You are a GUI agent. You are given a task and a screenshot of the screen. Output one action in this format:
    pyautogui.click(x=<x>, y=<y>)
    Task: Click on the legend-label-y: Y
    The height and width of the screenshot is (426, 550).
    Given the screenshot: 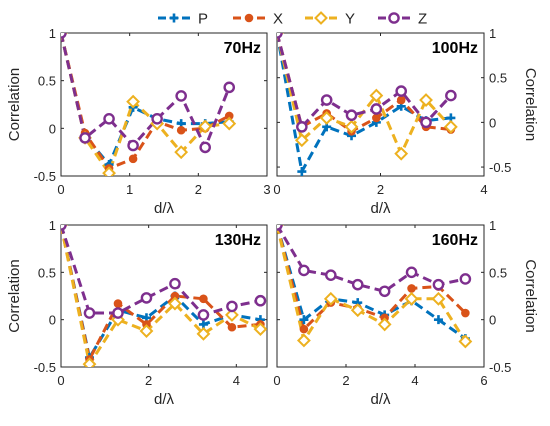 What is the action you would take?
    pyautogui.click(x=350, y=19)
    